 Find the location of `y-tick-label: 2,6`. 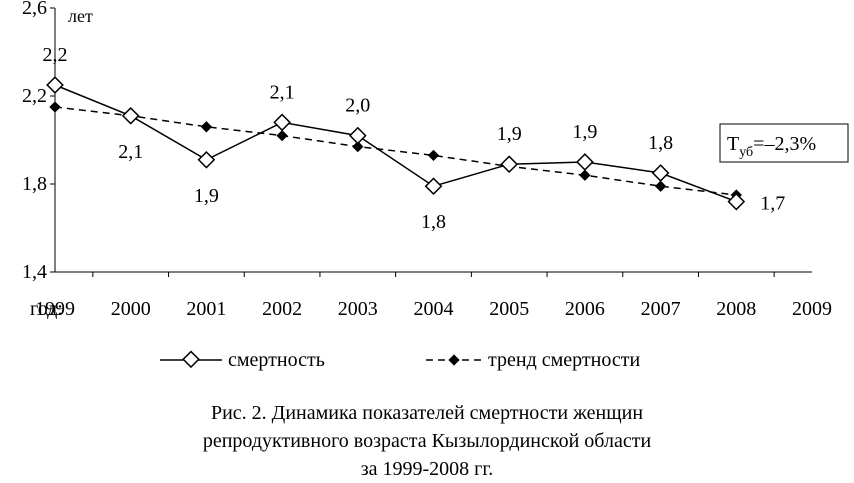

y-tick-label: 2,6 is located at coordinates (34, 9).